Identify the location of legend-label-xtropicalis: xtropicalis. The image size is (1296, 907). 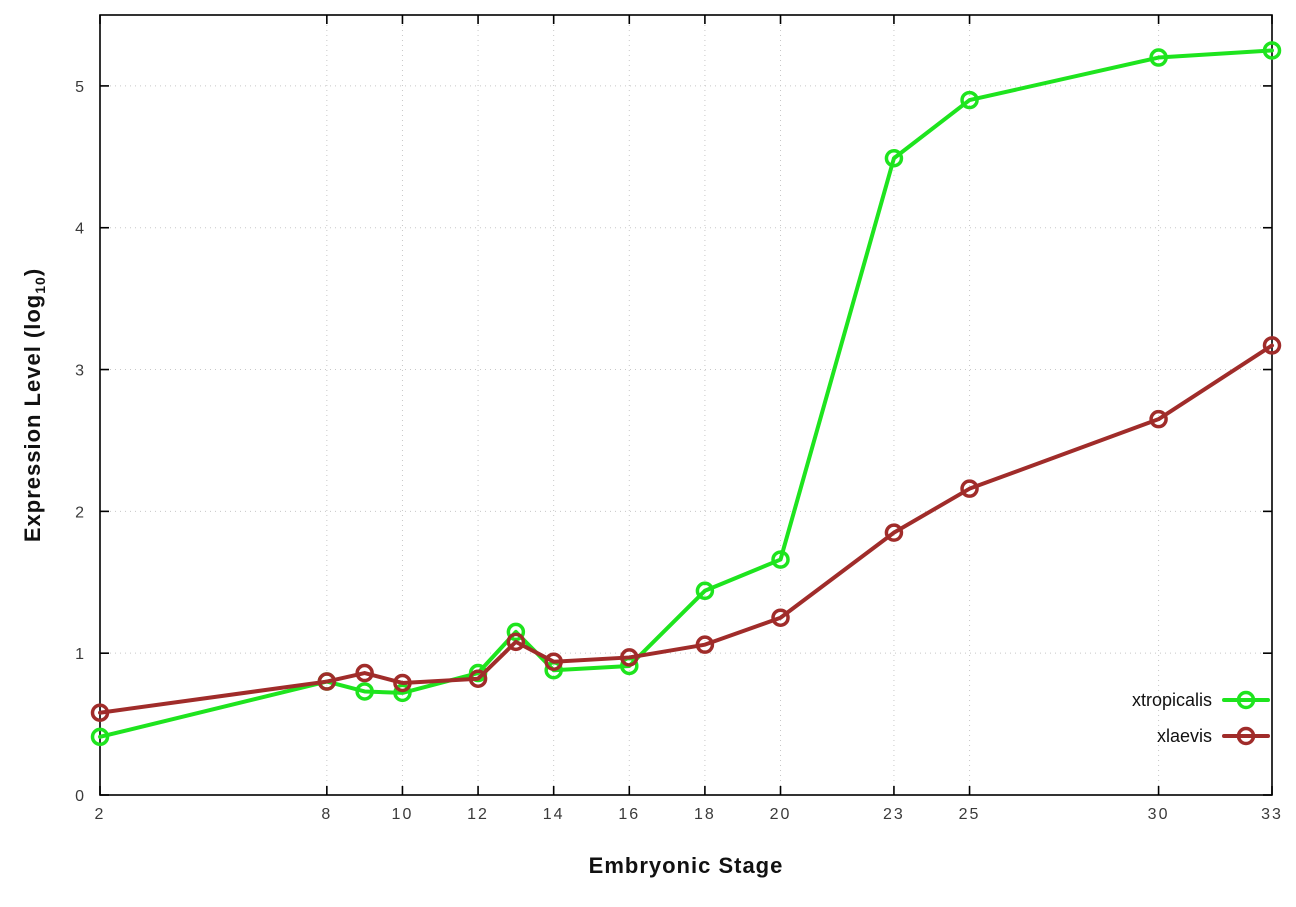
(1172, 700).